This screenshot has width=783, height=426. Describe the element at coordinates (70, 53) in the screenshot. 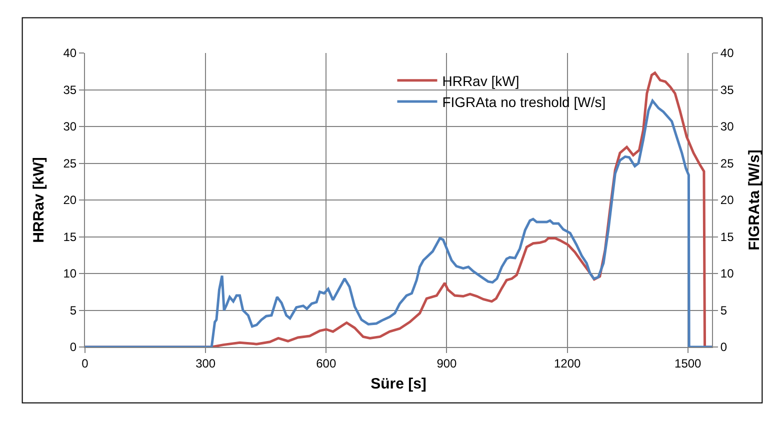

I see `y-tick-label: 40` at that location.